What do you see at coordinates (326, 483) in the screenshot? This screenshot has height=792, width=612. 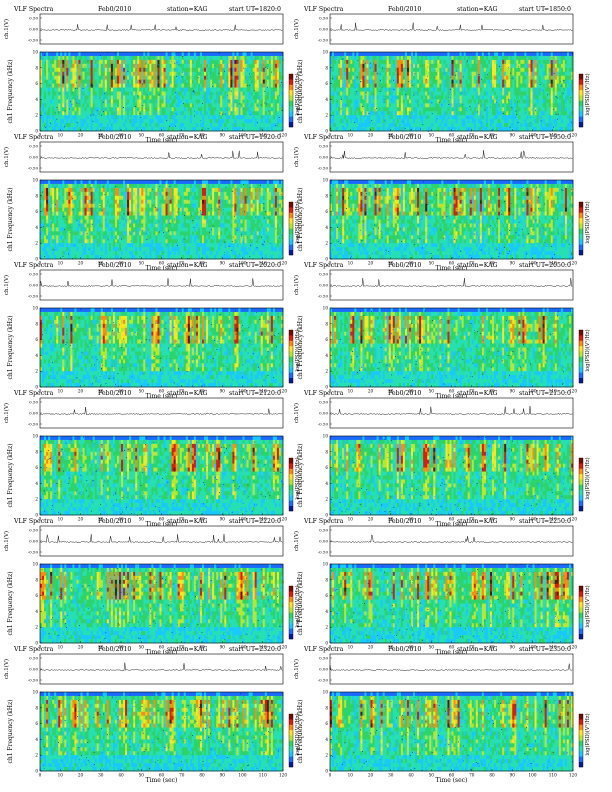 I see `y-tick-label: 4` at bounding box center [326, 483].